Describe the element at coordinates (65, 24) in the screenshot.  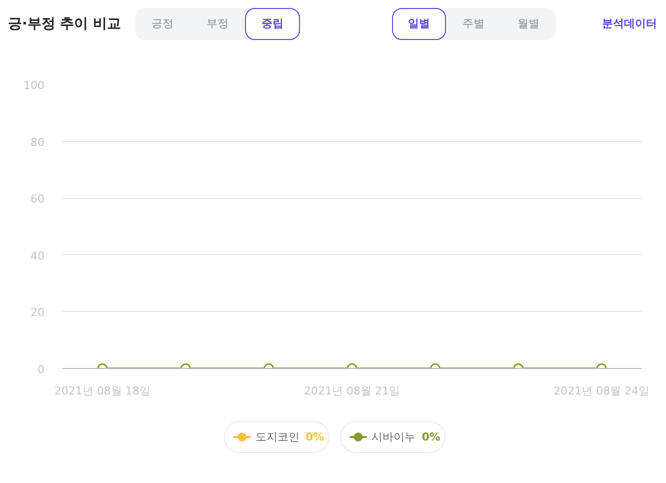
I see `chart-title: 긍·부정 추이 비교` at that location.